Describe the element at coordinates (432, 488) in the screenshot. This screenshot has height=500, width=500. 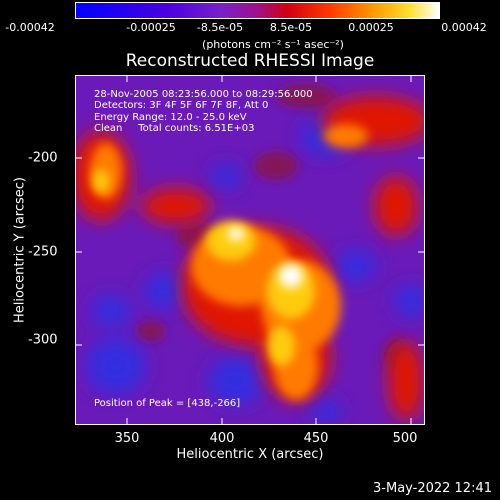
I see `datestamp: 3-May-2022 12:41` at that location.